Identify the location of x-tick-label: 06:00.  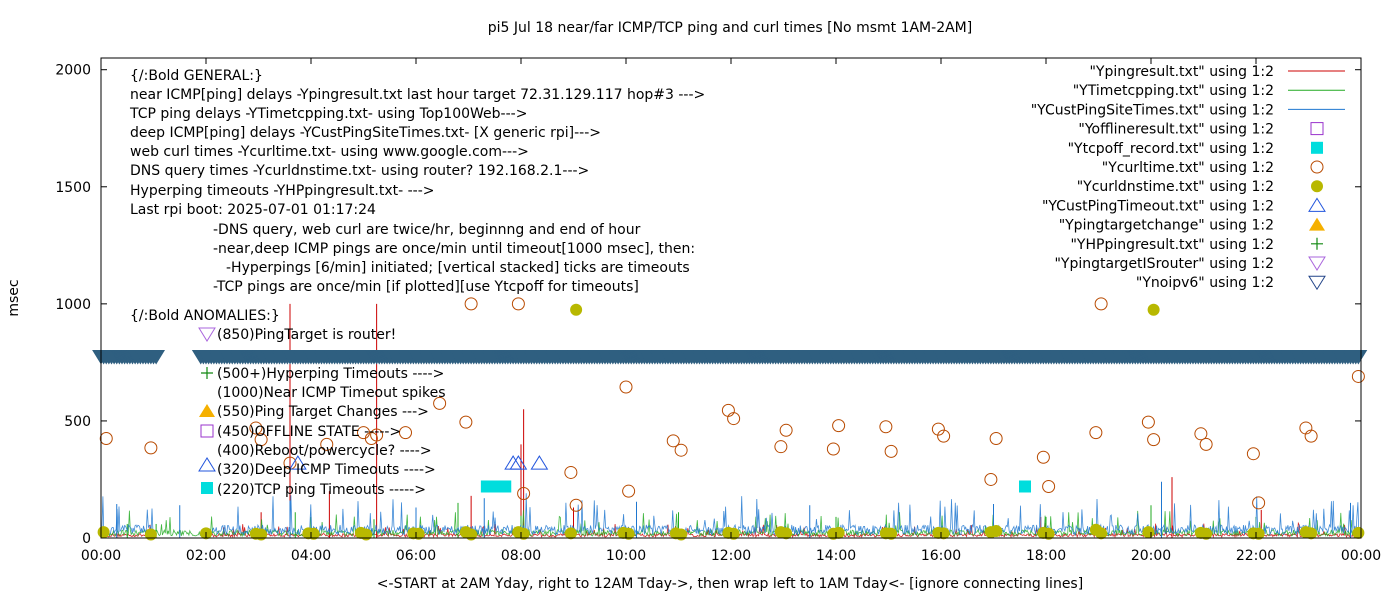
(416, 556).